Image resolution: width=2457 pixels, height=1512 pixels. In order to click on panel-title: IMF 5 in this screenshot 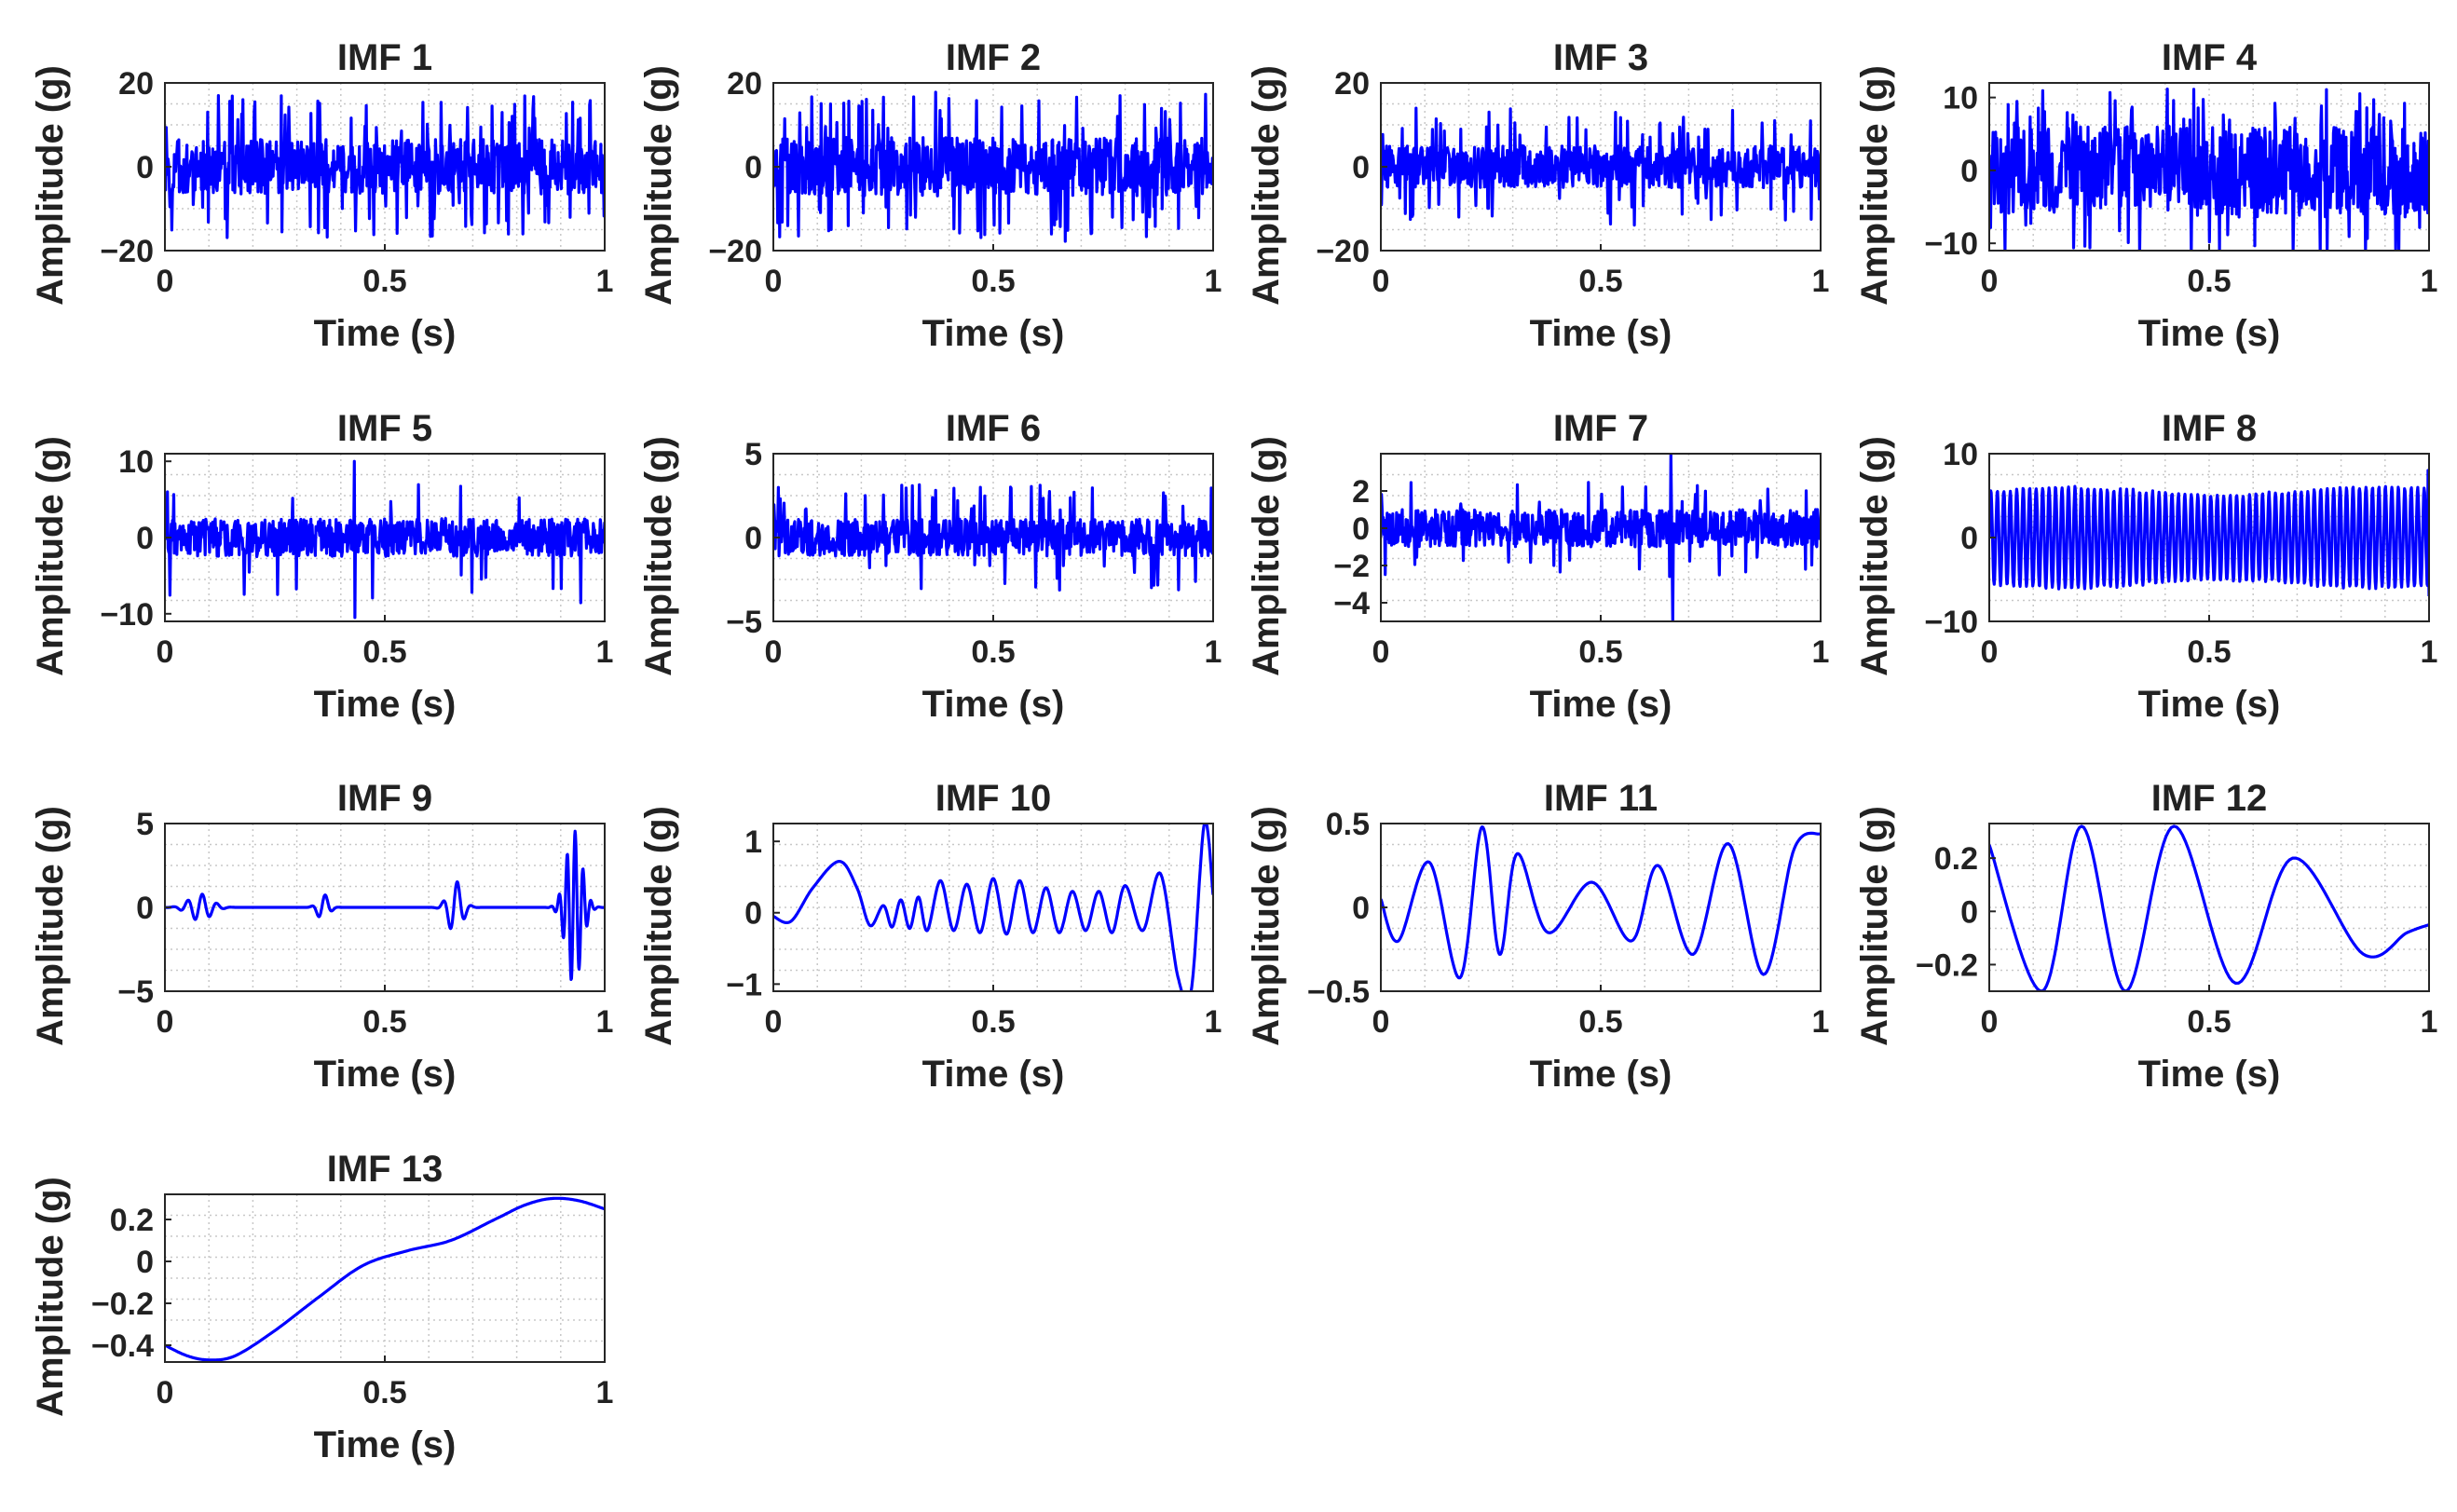, I will do `click(384, 428)`.